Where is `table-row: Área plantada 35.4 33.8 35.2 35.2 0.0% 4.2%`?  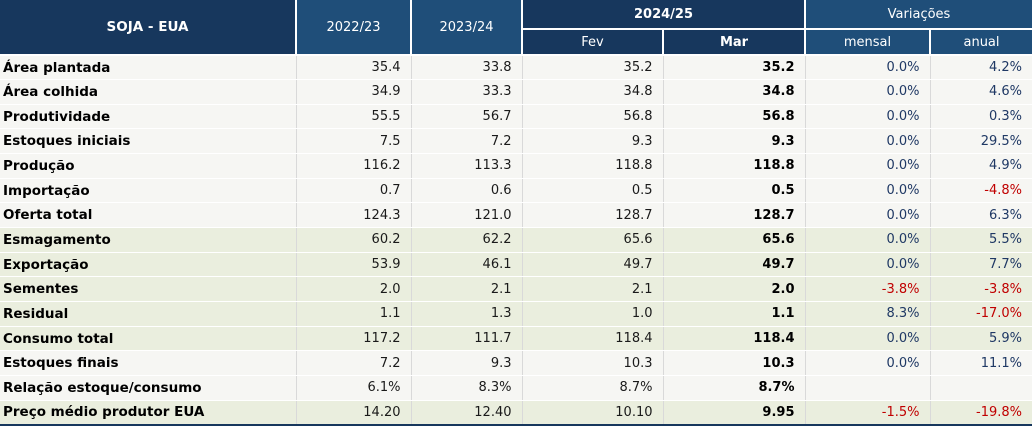 table-row: Área plantada 35.4 33.8 35.2 35.2 0.0% 4.2% is located at coordinates (516, 68).